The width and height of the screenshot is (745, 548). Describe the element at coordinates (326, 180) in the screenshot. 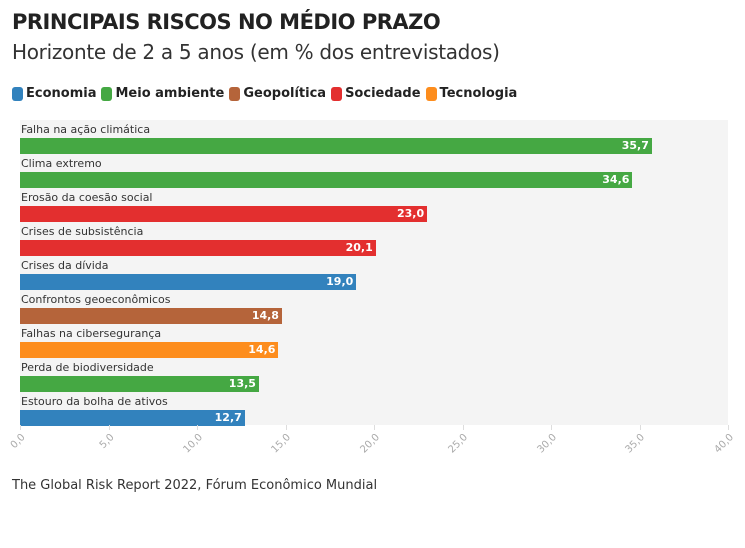

I see `bar: 34,6` at that location.